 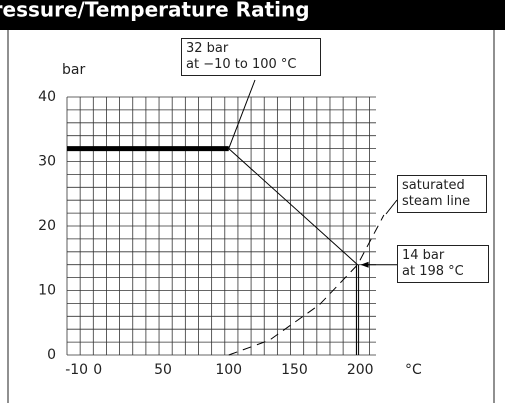 I want to click on header-title: Pressure/Temperature Rating, so click(x=155, y=11).